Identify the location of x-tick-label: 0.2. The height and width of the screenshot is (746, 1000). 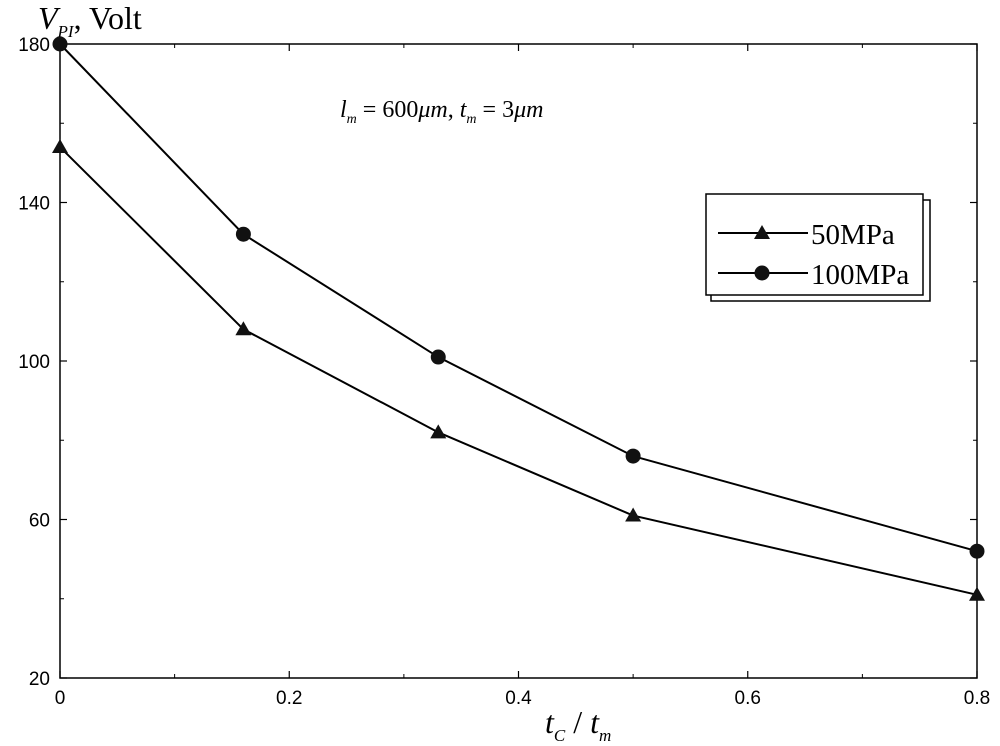
(289, 698).